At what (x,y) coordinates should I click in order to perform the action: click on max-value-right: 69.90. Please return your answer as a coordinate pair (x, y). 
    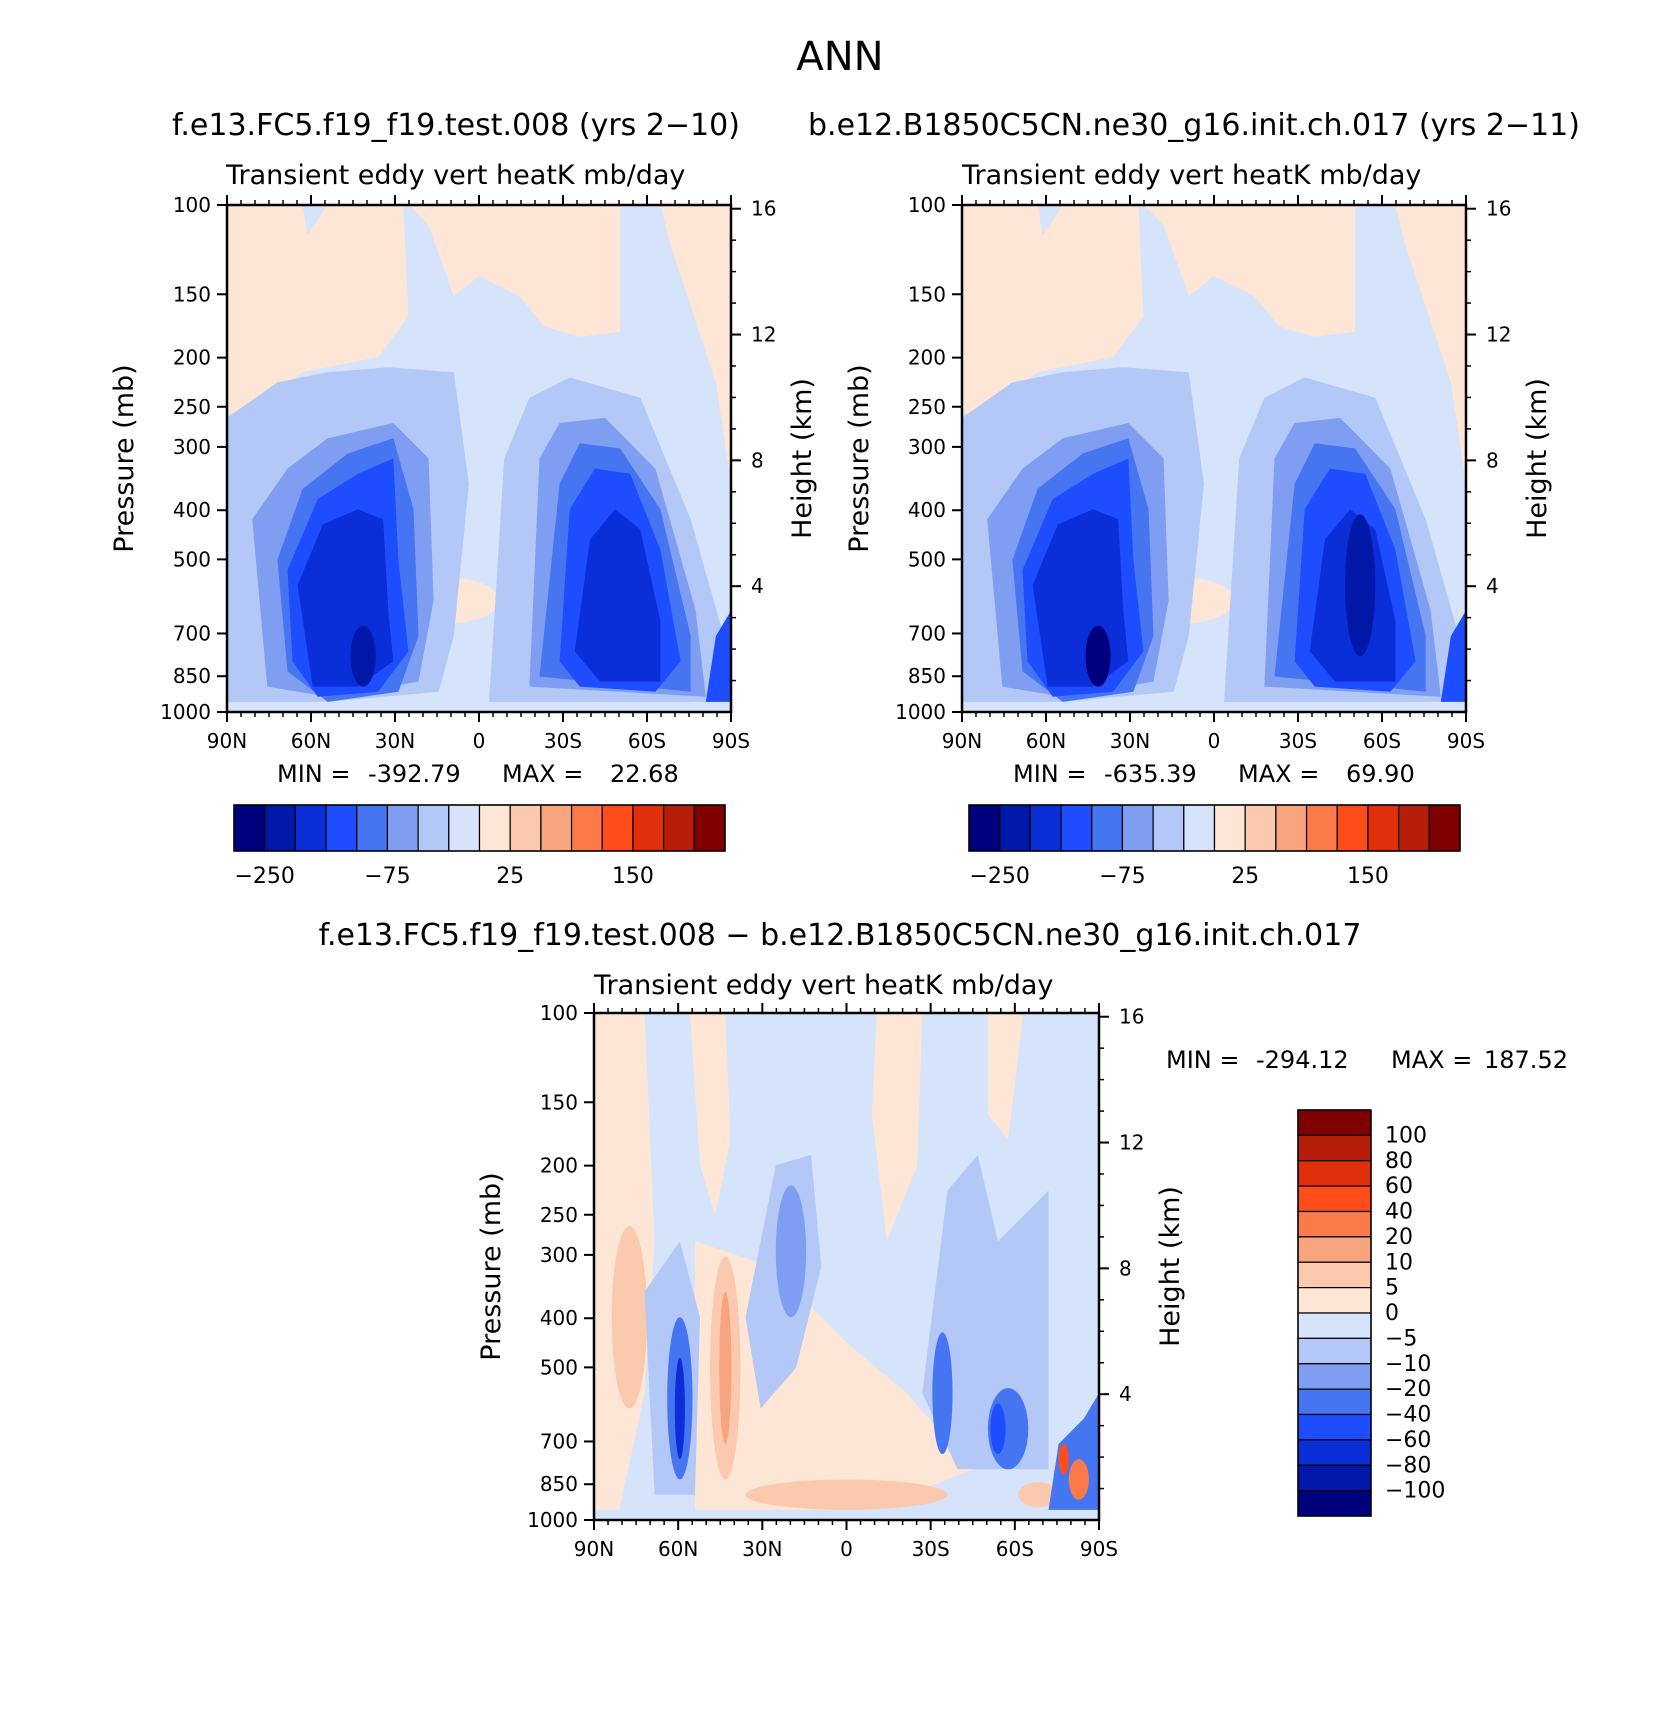
    Looking at the image, I should click on (1380, 774).